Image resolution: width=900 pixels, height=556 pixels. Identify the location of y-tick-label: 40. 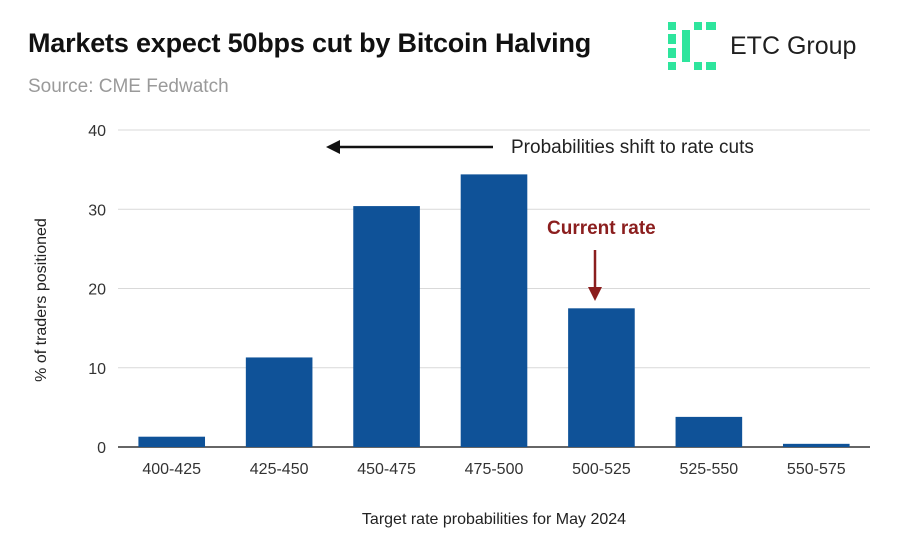
(97, 131).